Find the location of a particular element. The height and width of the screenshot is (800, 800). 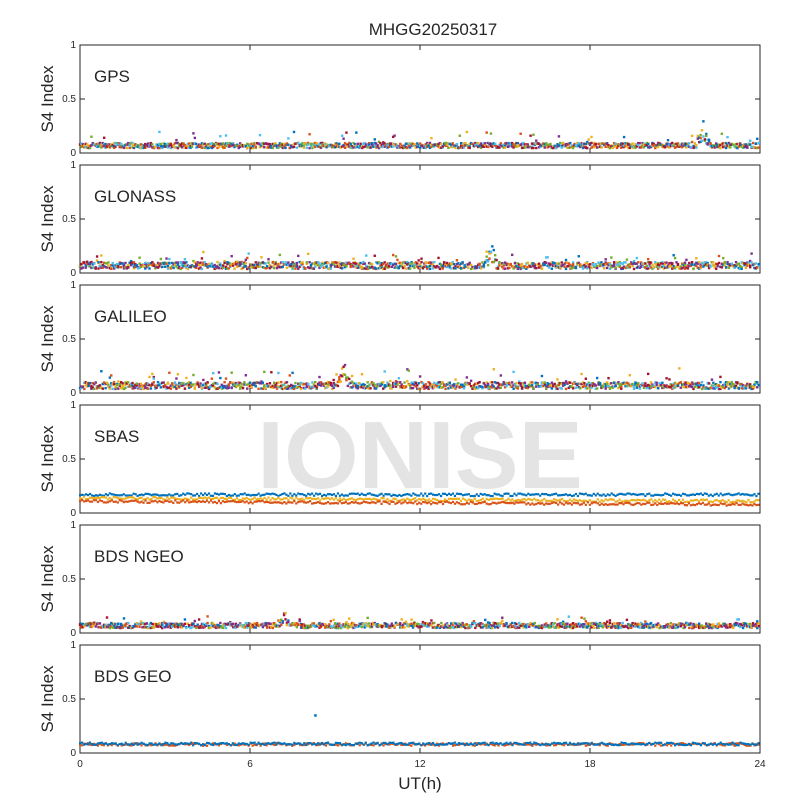

series-points is located at coordinates (419, 135).